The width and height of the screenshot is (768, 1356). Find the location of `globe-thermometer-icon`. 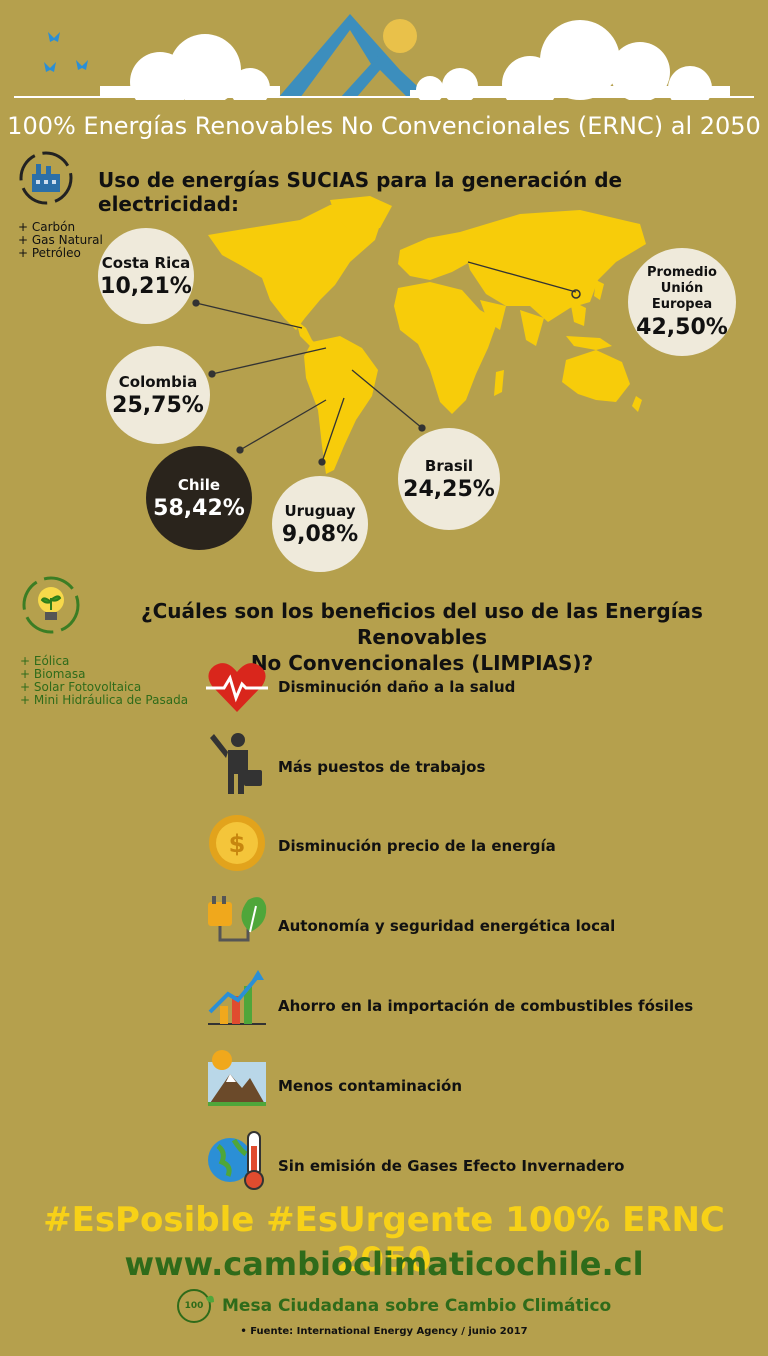

globe-thermometer-icon is located at coordinates (236, 1160).